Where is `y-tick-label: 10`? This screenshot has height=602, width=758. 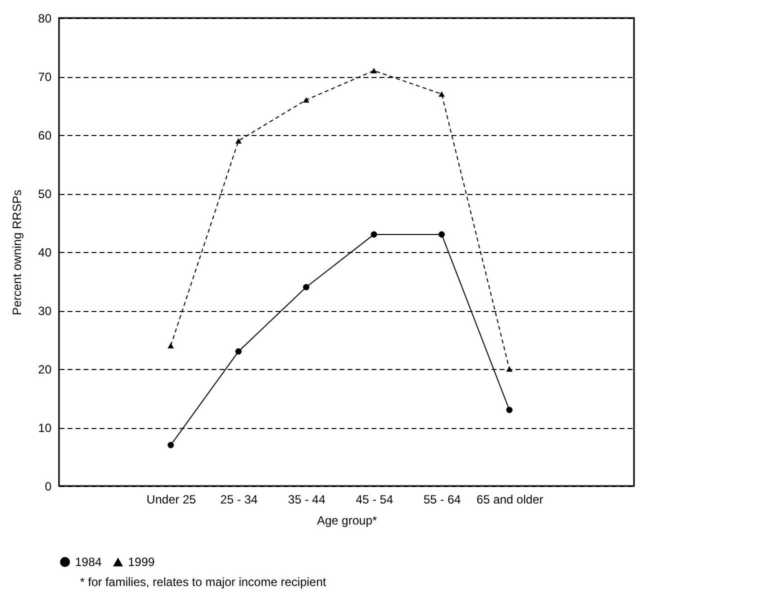
y-tick-label: 10 is located at coordinates (45, 428).